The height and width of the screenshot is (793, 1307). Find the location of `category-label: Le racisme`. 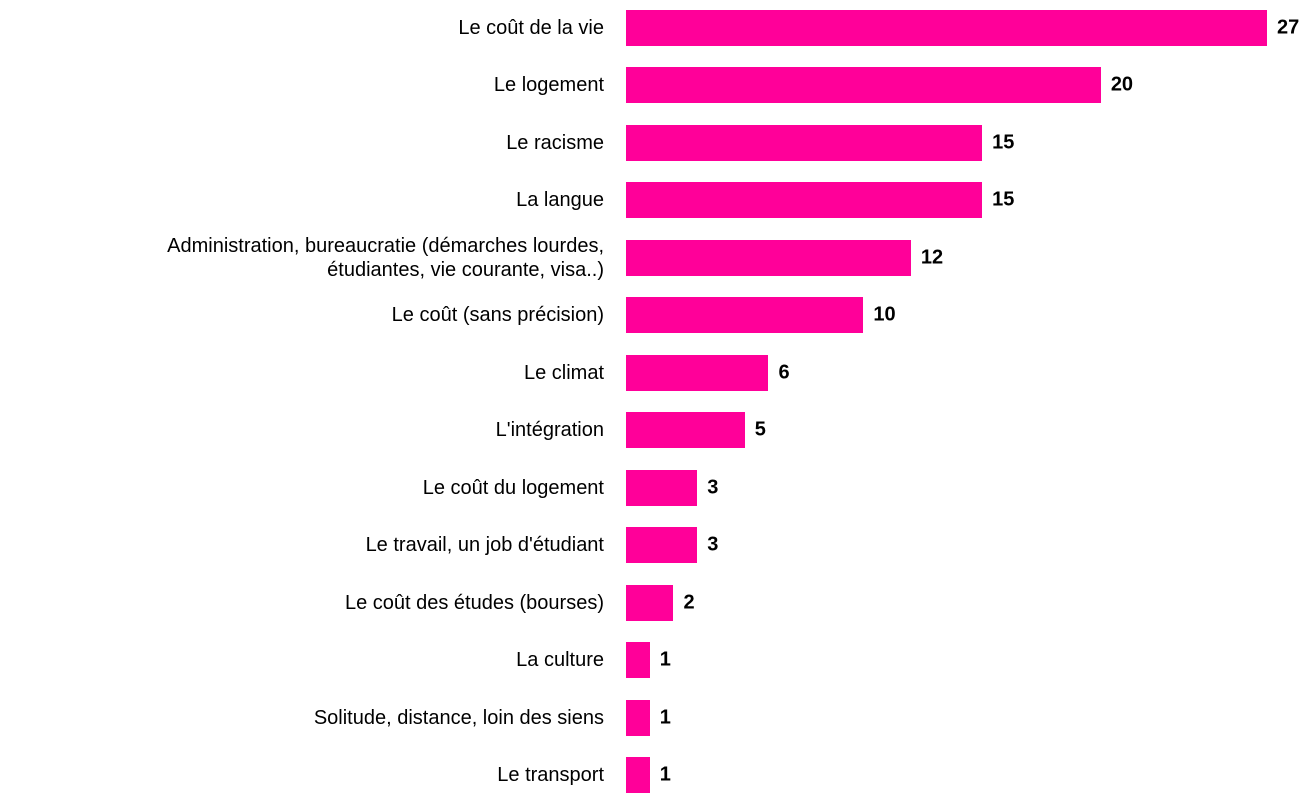

category-label: Le racisme is located at coordinates (555, 142).